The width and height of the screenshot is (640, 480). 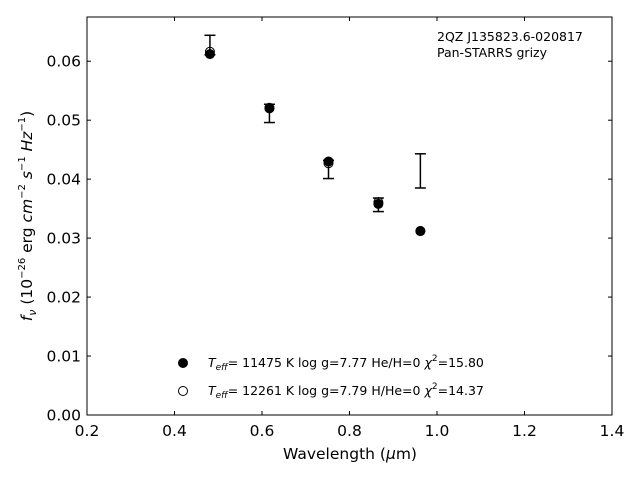 I want to click on legend-2-teff: 12261, so click(x=262, y=390).